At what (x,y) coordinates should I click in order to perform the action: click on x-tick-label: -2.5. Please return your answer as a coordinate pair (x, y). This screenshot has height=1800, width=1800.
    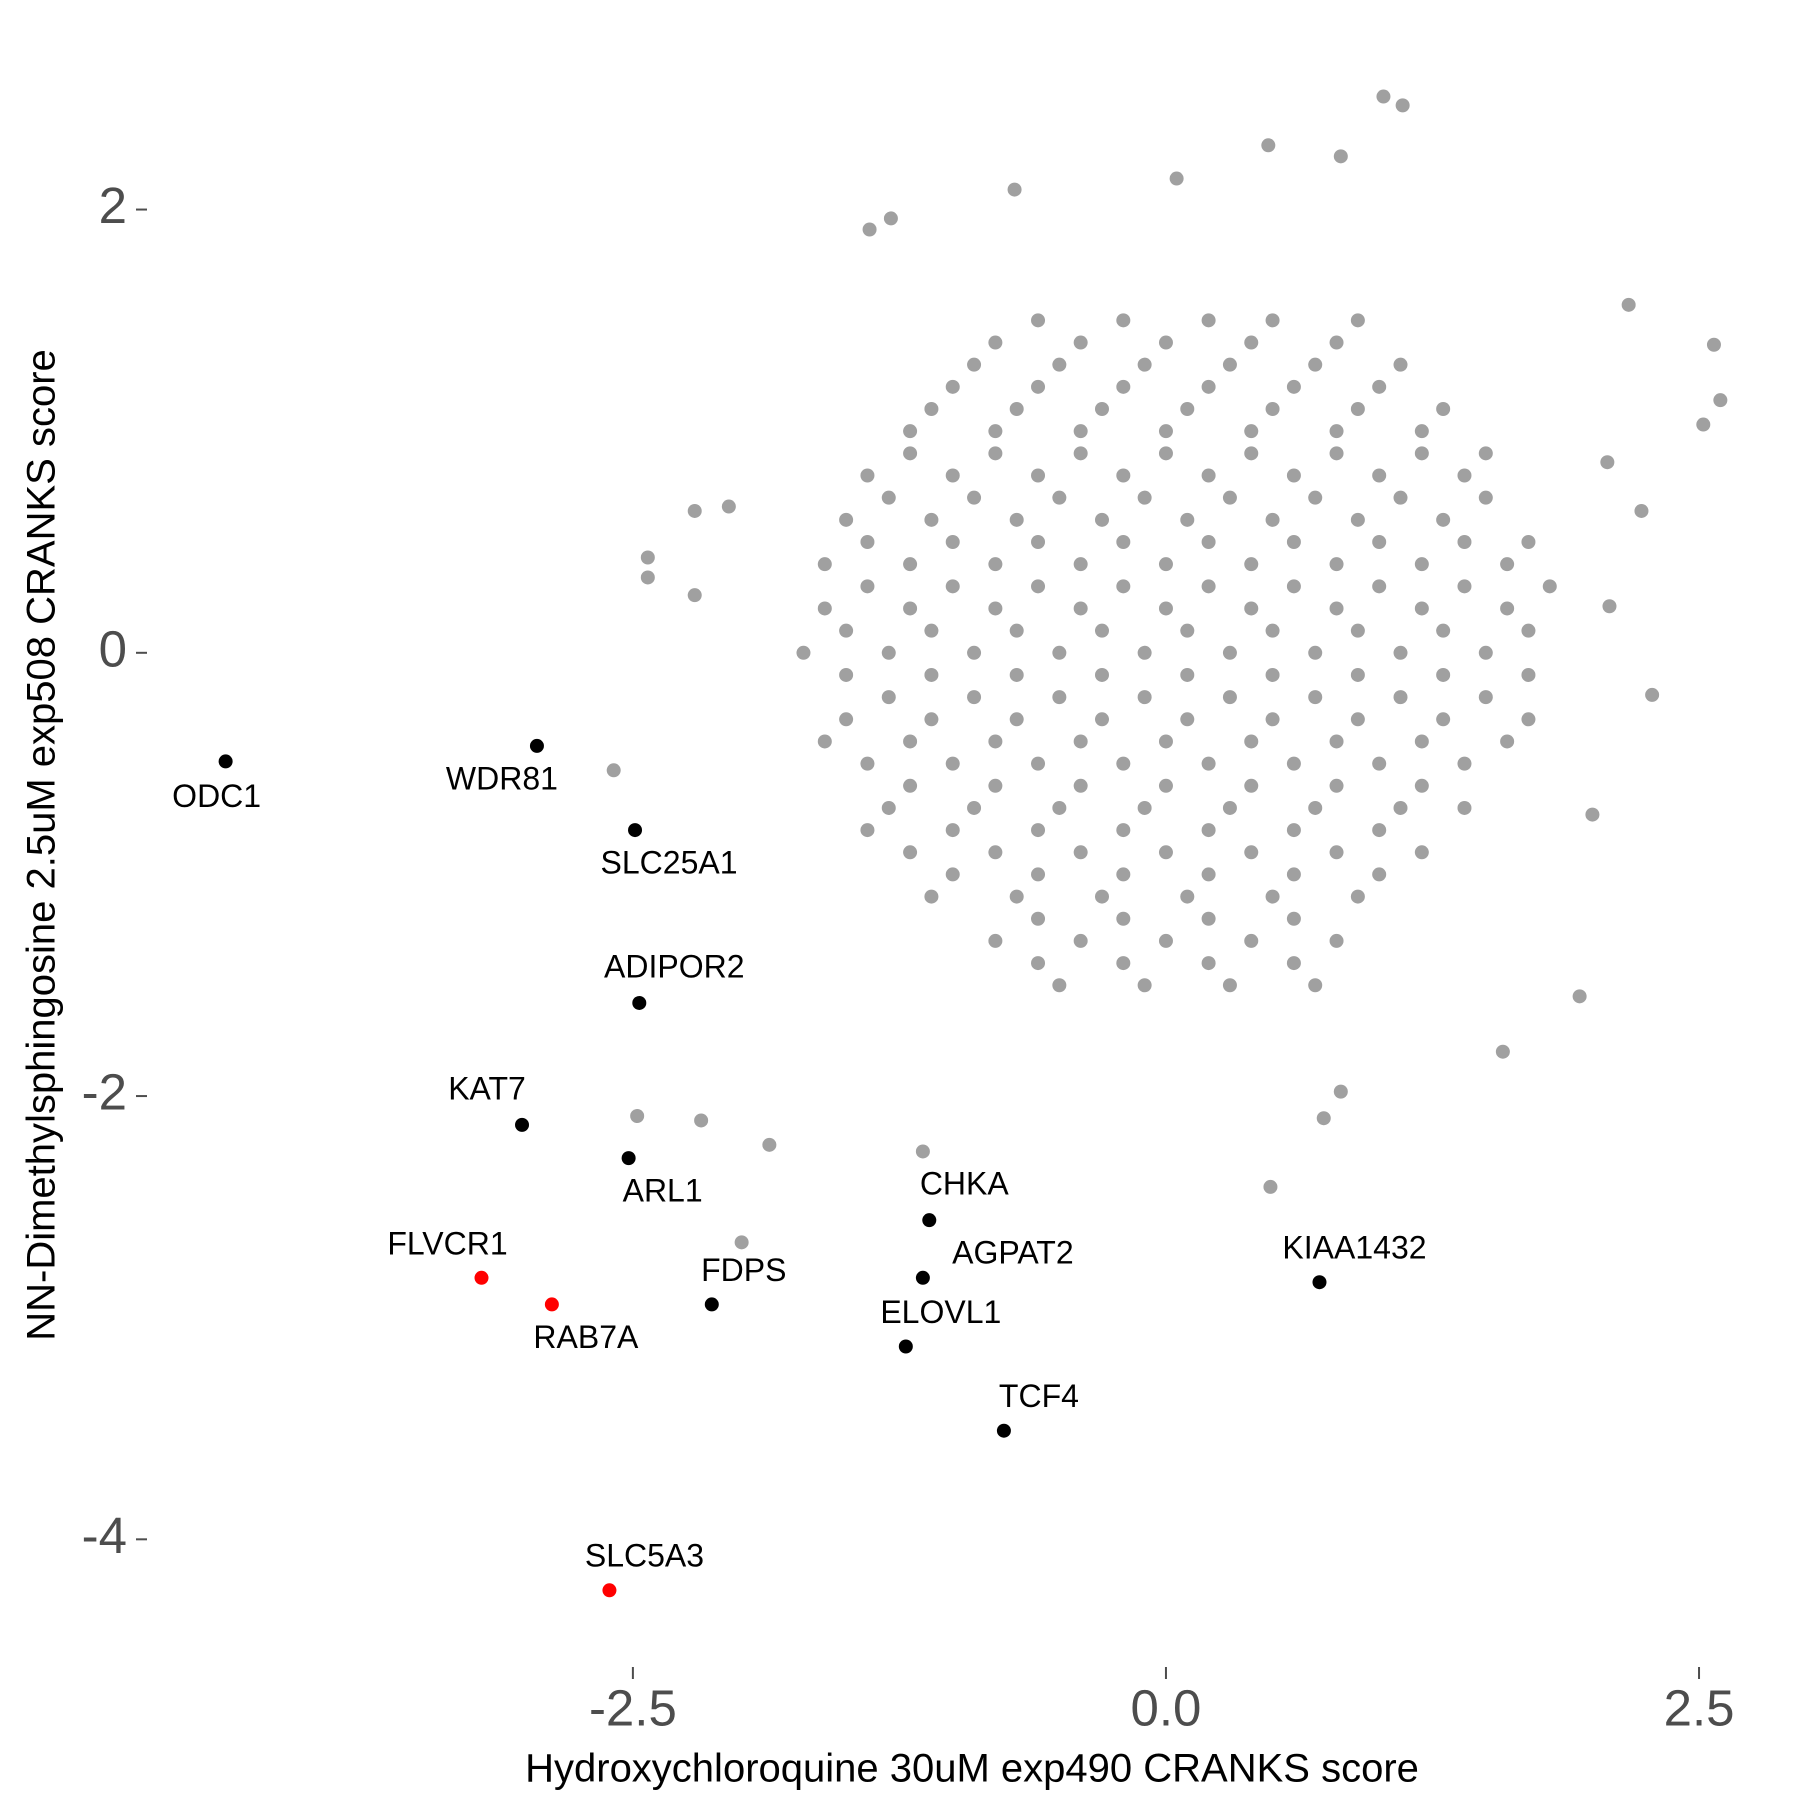
    Looking at the image, I should click on (633, 1707).